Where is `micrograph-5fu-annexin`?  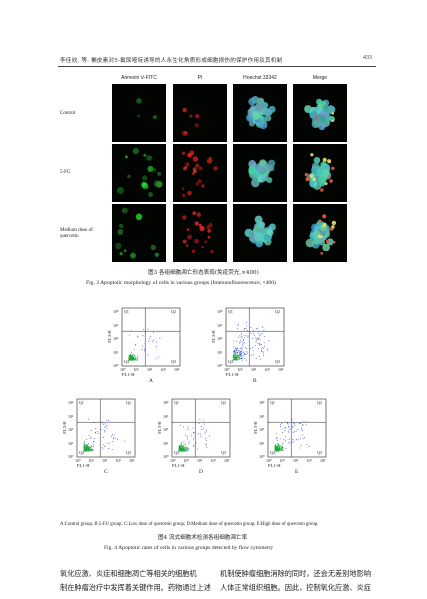
micrograph-5fu-annexin is located at coordinates (139, 173).